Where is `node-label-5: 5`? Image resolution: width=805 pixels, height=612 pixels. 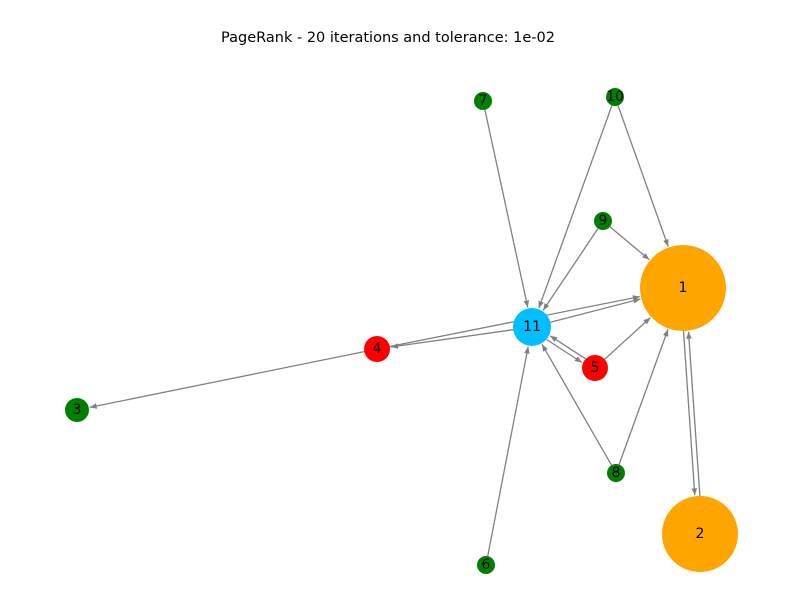 node-label-5: 5 is located at coordinates (595, 368).